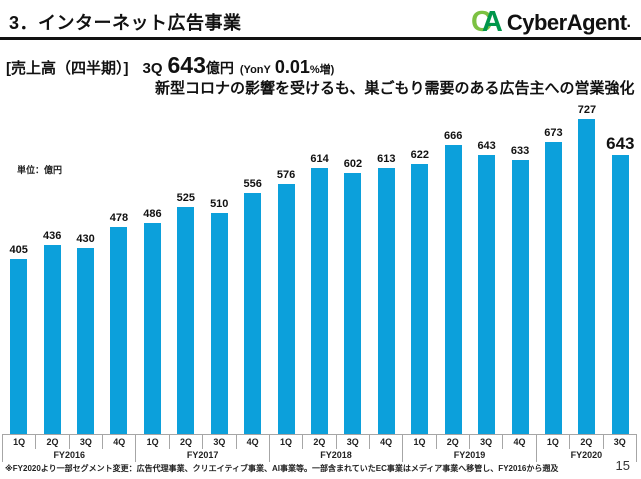  What do you see at coordinates (119, 218) in the screenshot?
I see `bar-value-label: 478` at bounding box center [119, 218].